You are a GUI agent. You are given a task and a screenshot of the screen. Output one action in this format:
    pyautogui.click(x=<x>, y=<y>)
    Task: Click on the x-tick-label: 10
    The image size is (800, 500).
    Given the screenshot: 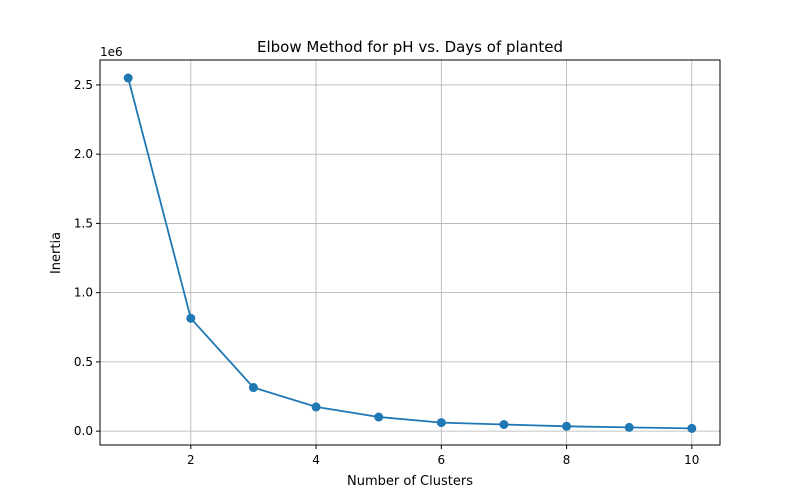 What is the action you would take?
    pyautogui.click(x=691, y=460)
    